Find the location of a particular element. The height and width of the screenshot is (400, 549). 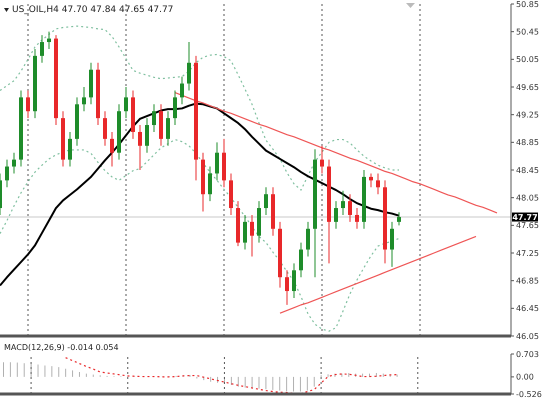

y-tick-label: 48.85 is located at coordinates (527, 143).